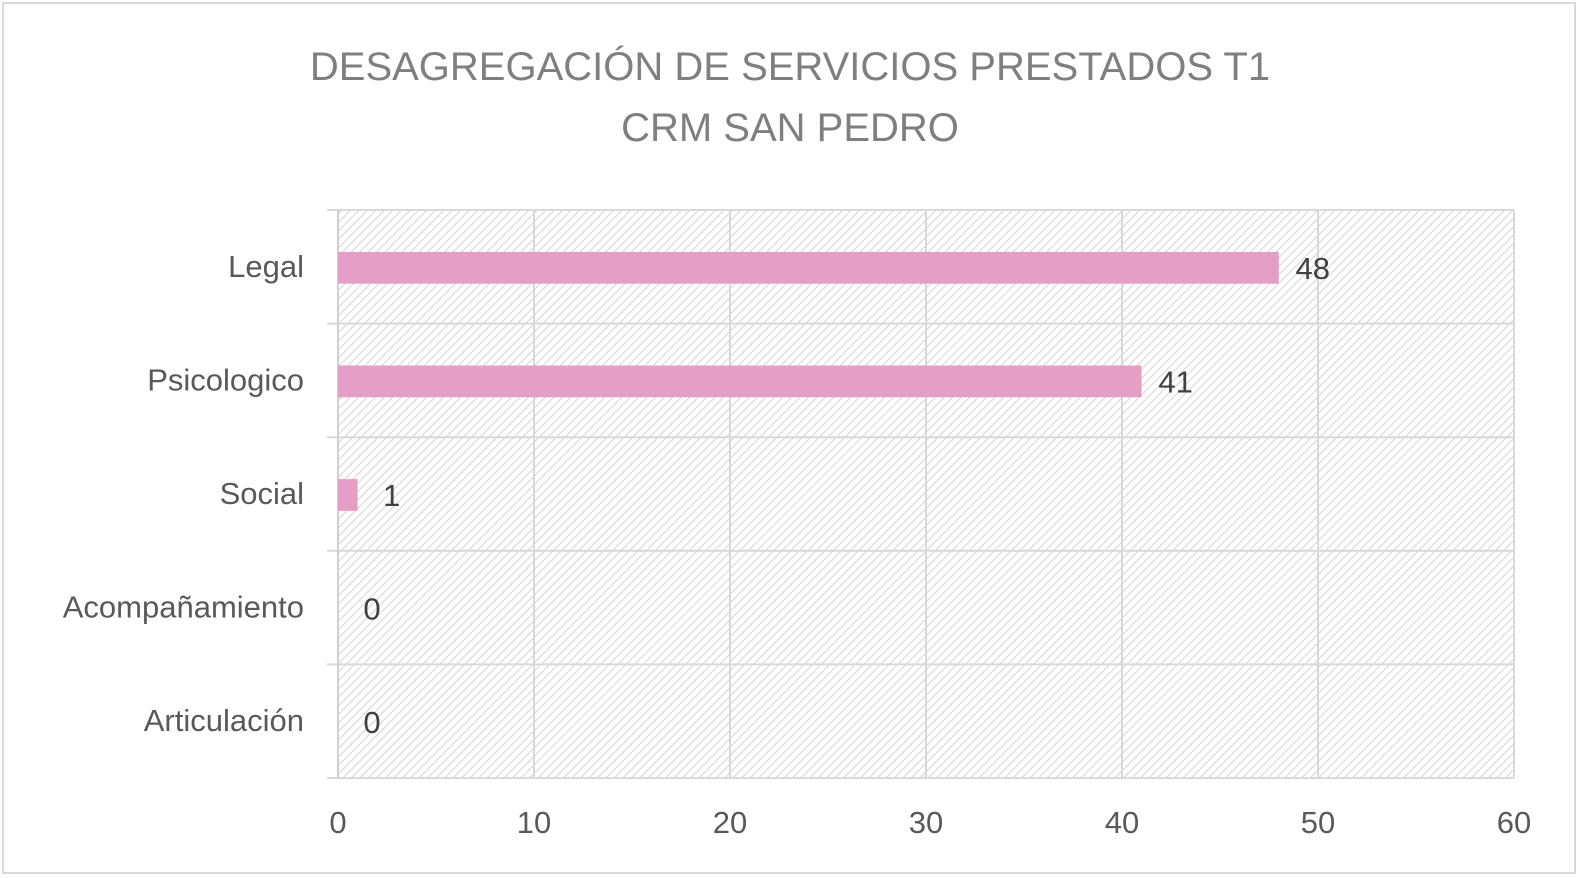 This screenshot has height=878, width=1580. What do you see at coordinates (730, 822) in the screenshot?
I see `x-tick-label: 20` at bounding box center [730, 822].